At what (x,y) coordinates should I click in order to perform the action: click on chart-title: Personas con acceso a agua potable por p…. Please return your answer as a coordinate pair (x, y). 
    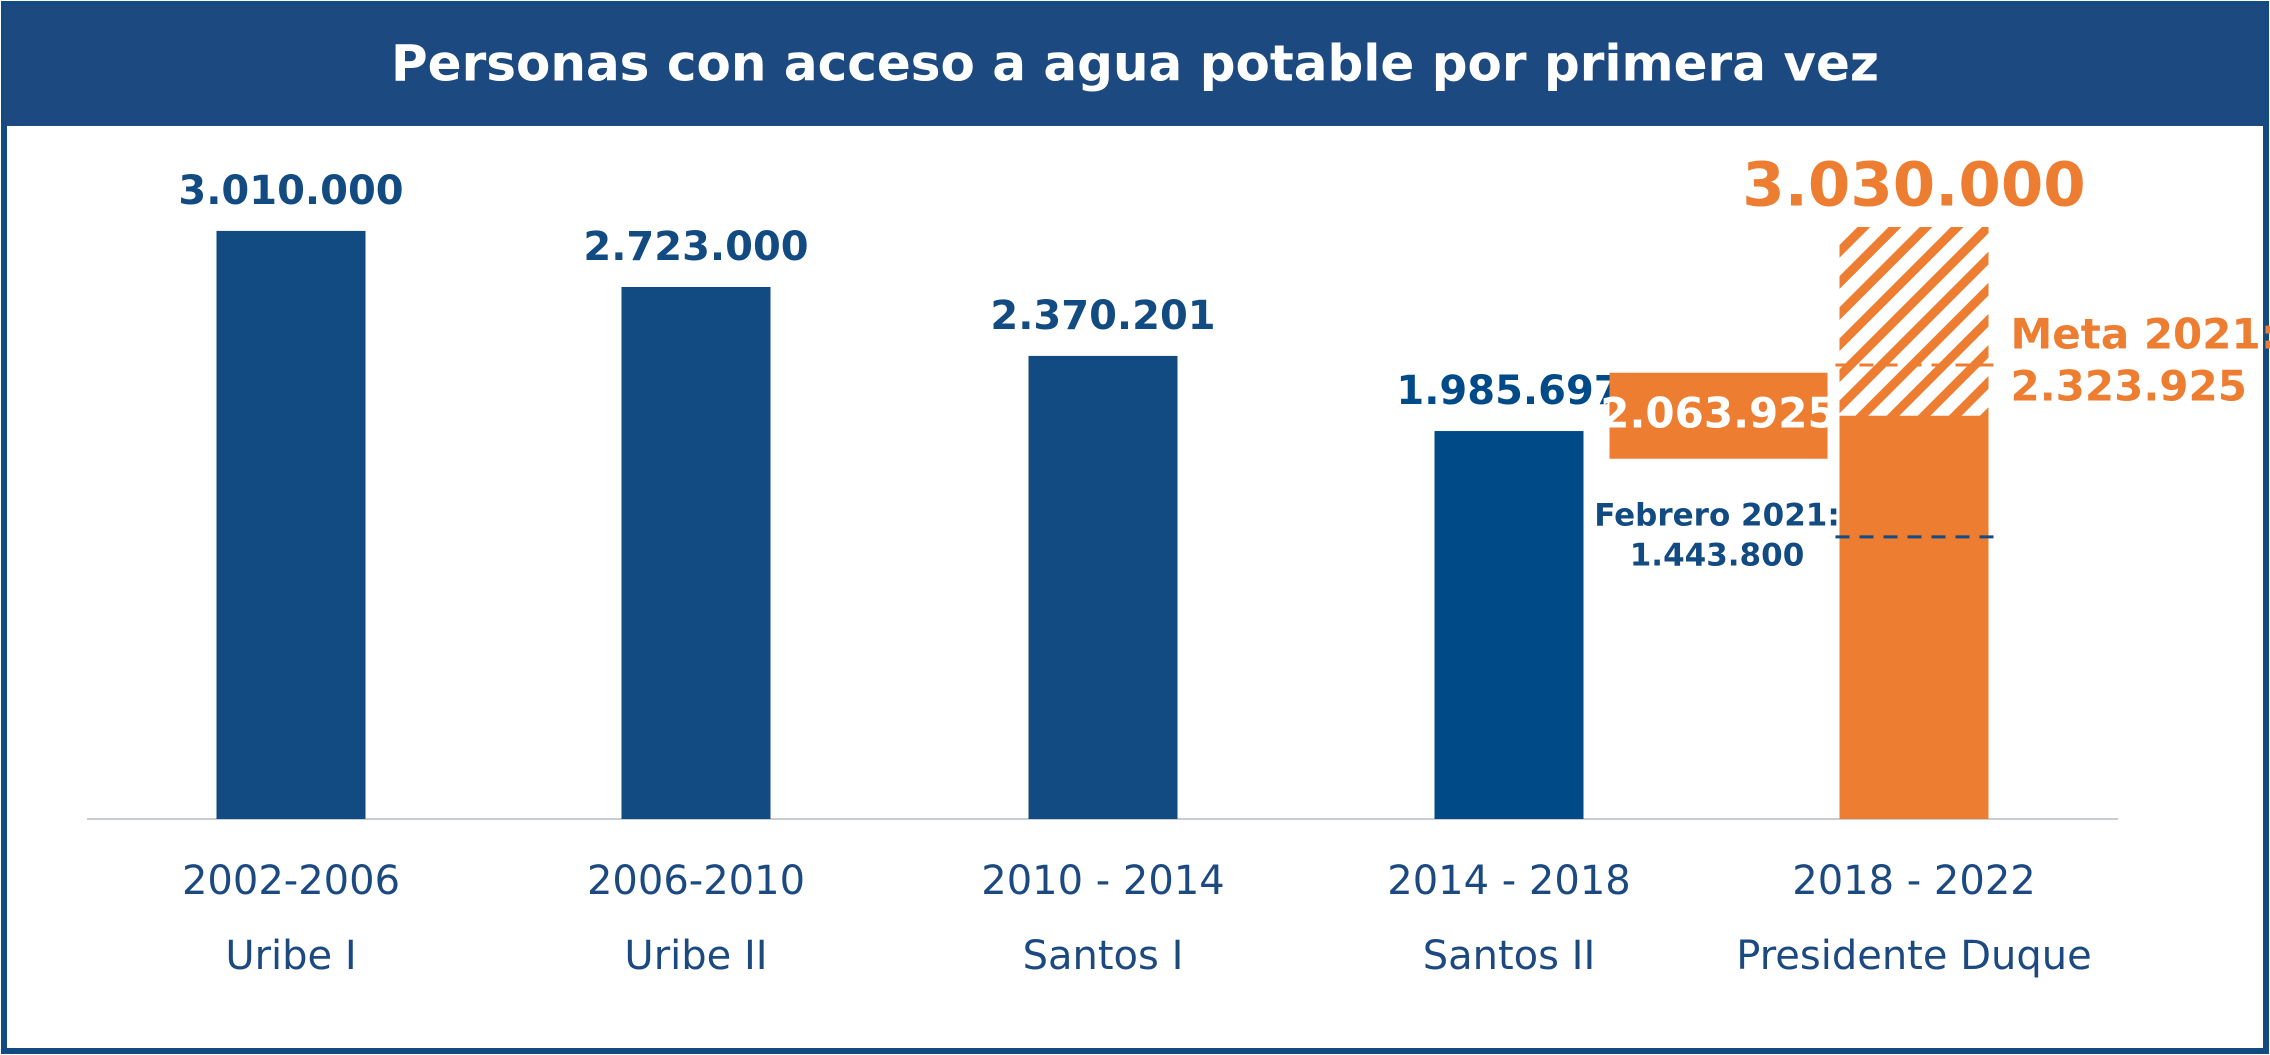
    Looking at the image, I should click on (1135, 64).